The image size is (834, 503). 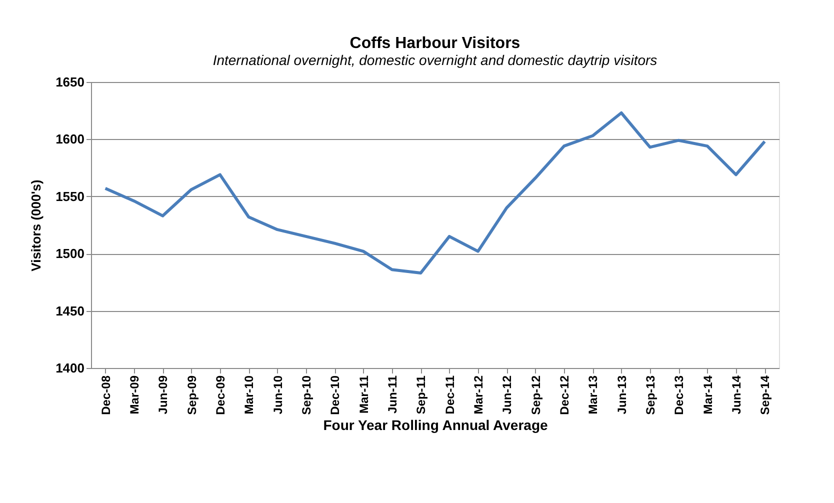 What do you see at coordinates (765, 395) in the screenshot?
I see `x-tick-label: Sep-14` at bounding box center [765, 395].